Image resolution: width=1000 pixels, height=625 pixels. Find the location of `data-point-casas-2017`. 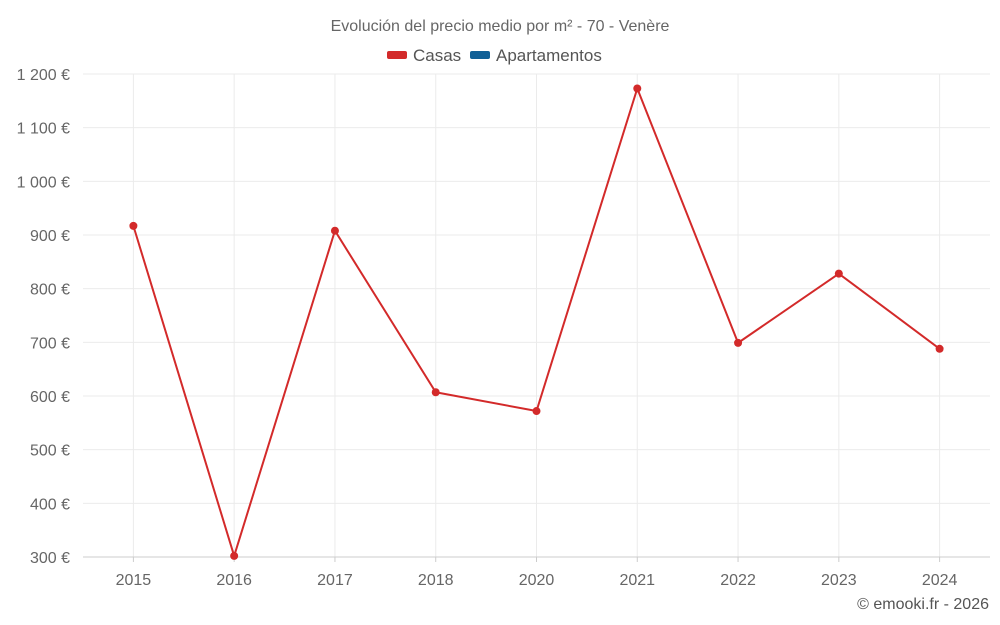

data-point-casas-2017 is located at coordinates (334, 230).